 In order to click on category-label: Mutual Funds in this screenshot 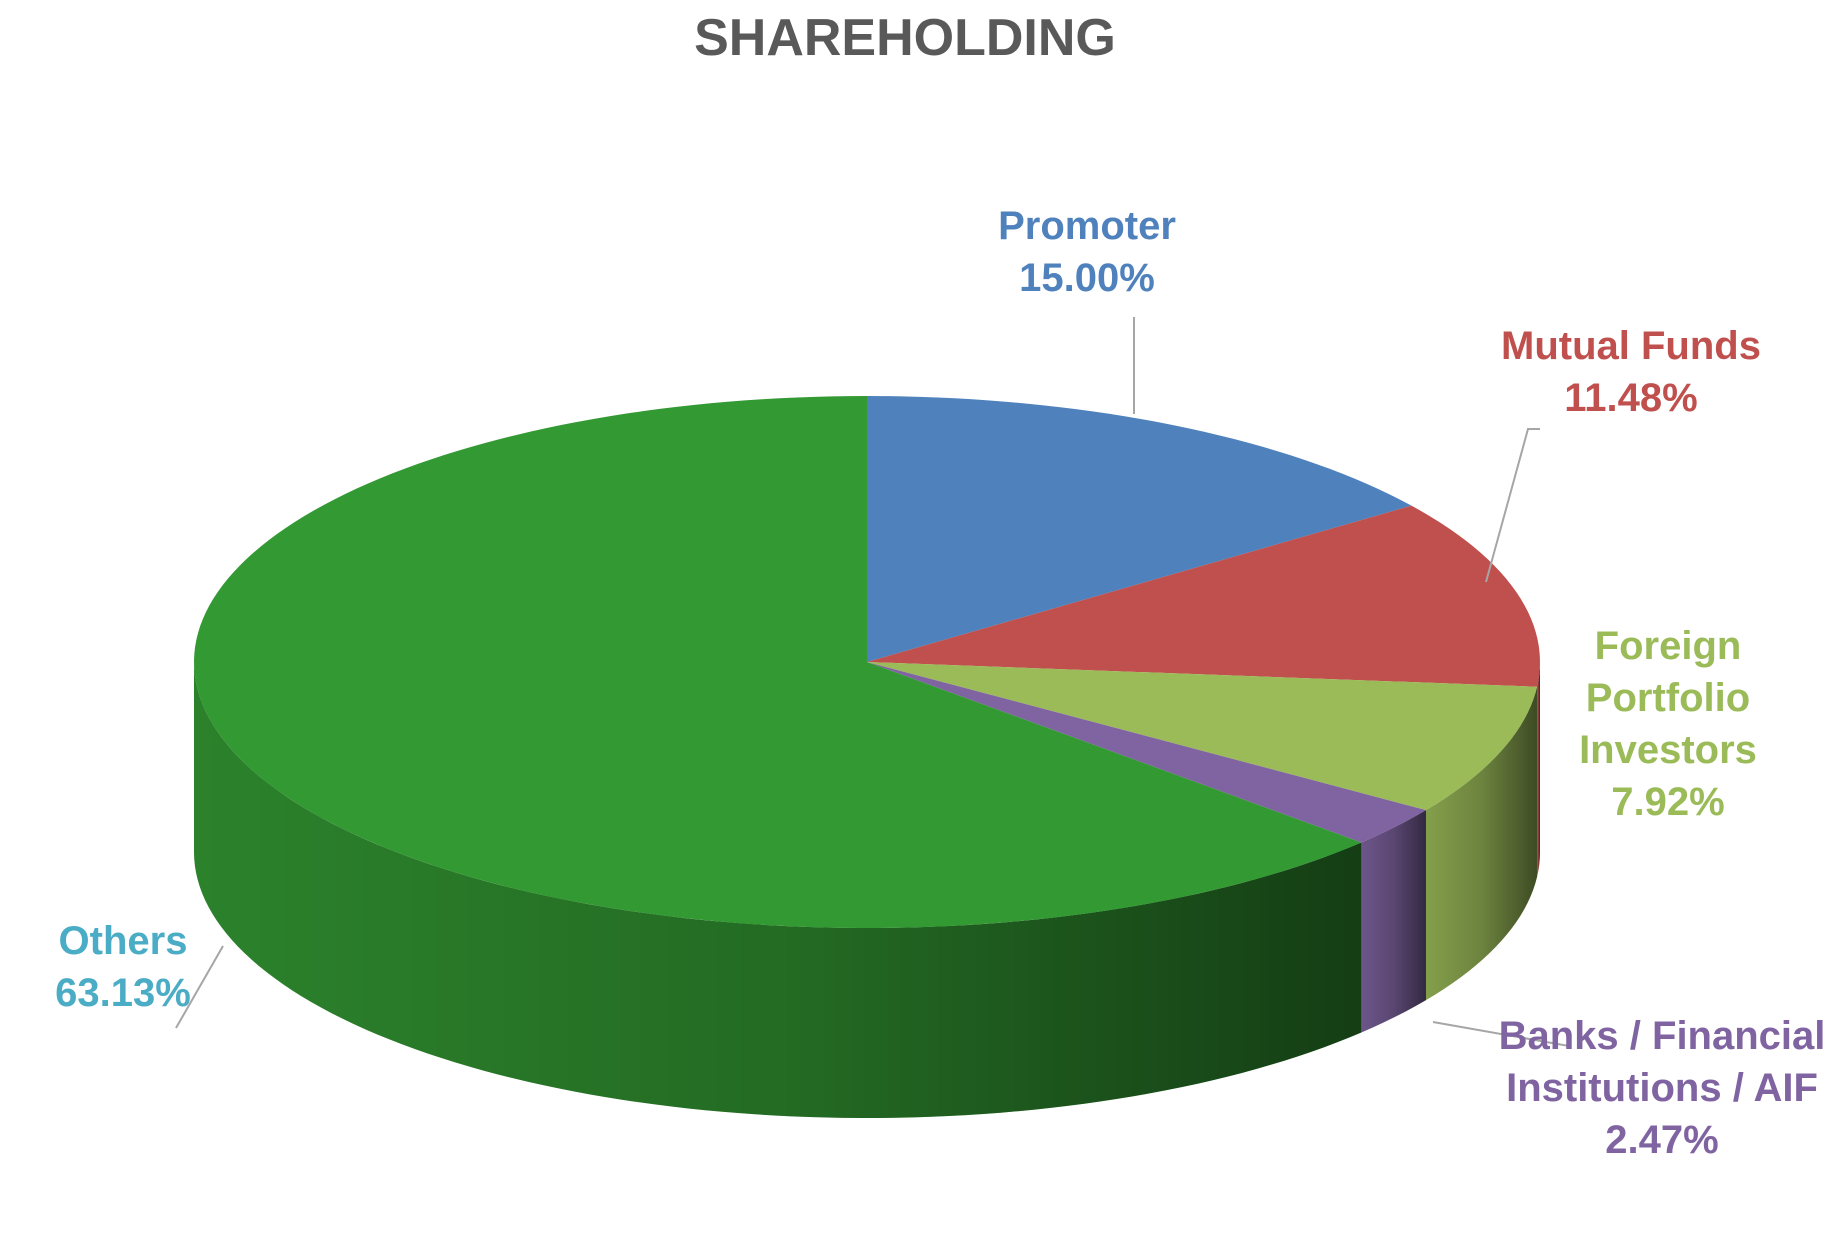, I will do `click(1631, 346)`.